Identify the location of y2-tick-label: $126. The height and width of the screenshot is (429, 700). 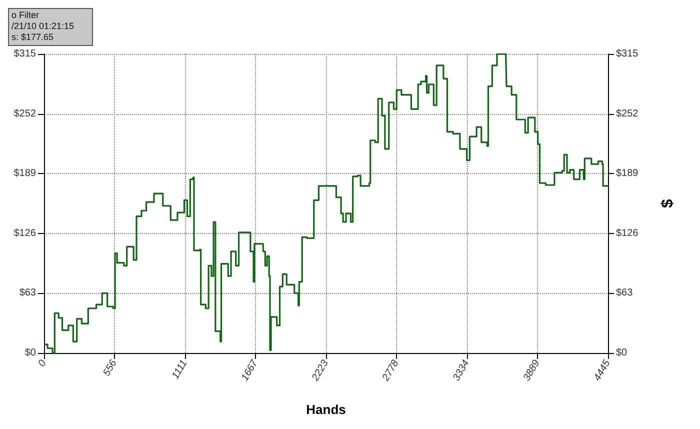
(627, 233).